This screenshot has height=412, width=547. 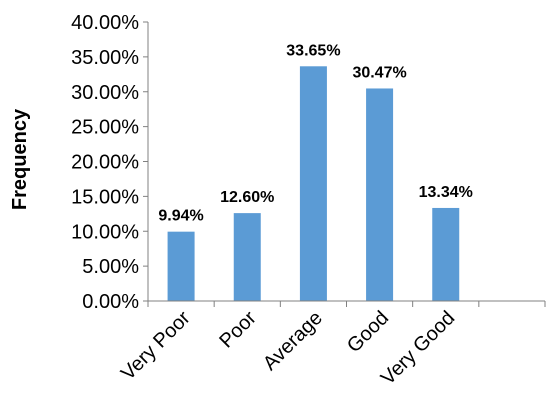 I want to click on data-label: 12.60%, so click(x=247, y=197).